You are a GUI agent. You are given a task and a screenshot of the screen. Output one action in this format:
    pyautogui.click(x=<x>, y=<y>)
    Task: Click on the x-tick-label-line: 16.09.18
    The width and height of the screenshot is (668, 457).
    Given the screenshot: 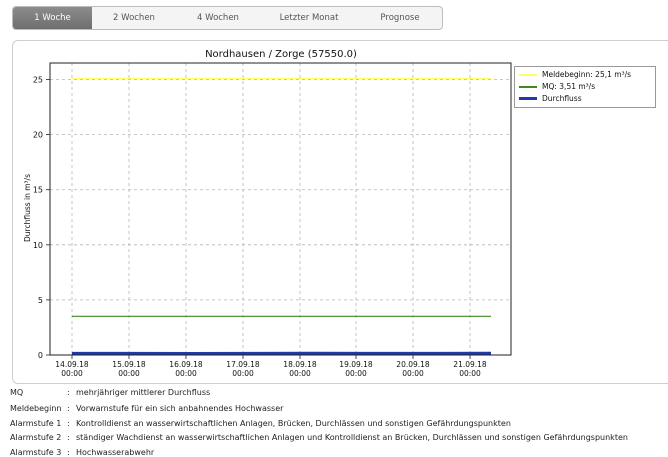 What is the action you would take?
    pyautogui.click(x=186, y=364)
    